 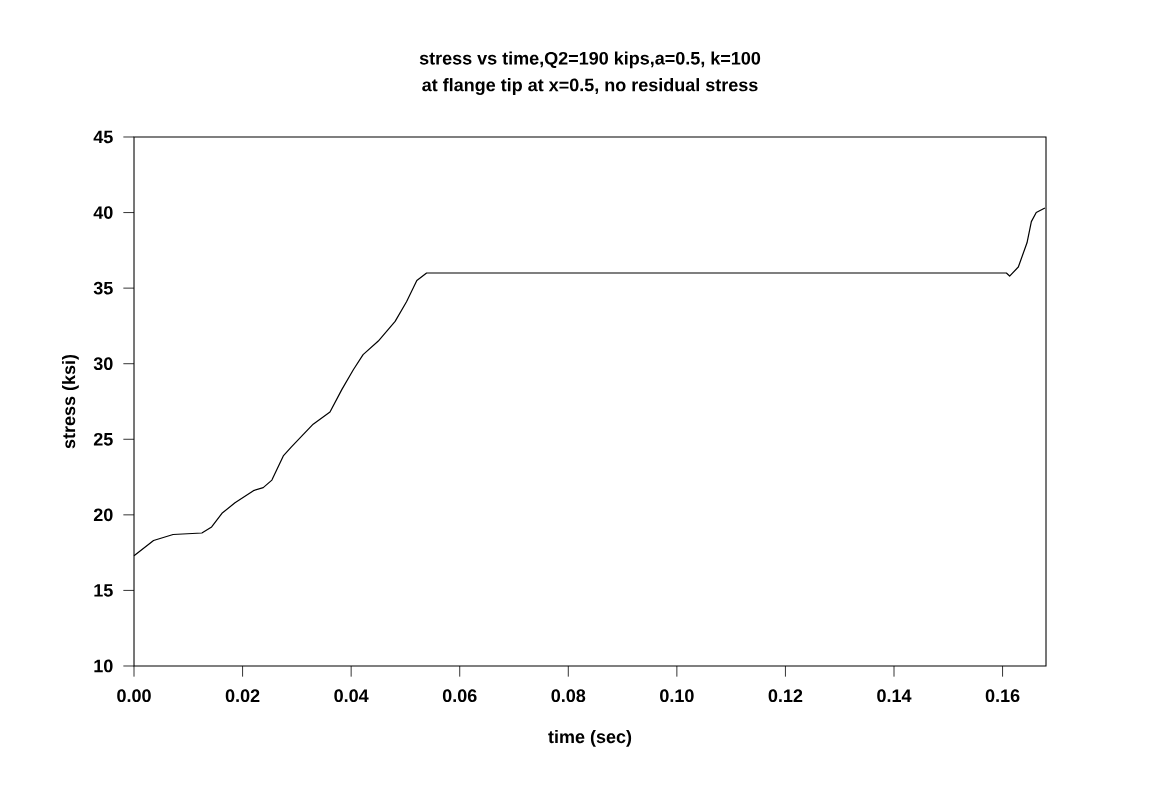 I want to click on x-tick-label: 0.12, so click(x=785, y=696).